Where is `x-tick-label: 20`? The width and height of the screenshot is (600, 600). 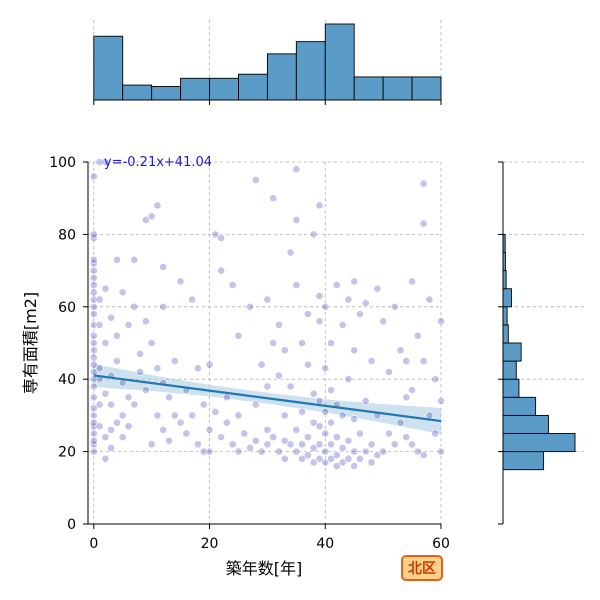
x-tick-label: 20 is located at coordinates (210, 544).